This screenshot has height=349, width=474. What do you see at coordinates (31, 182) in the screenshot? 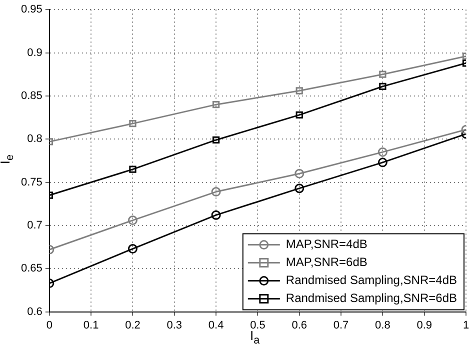
I see `y-tick-label: 0.75` at bounding box center [31, 182].